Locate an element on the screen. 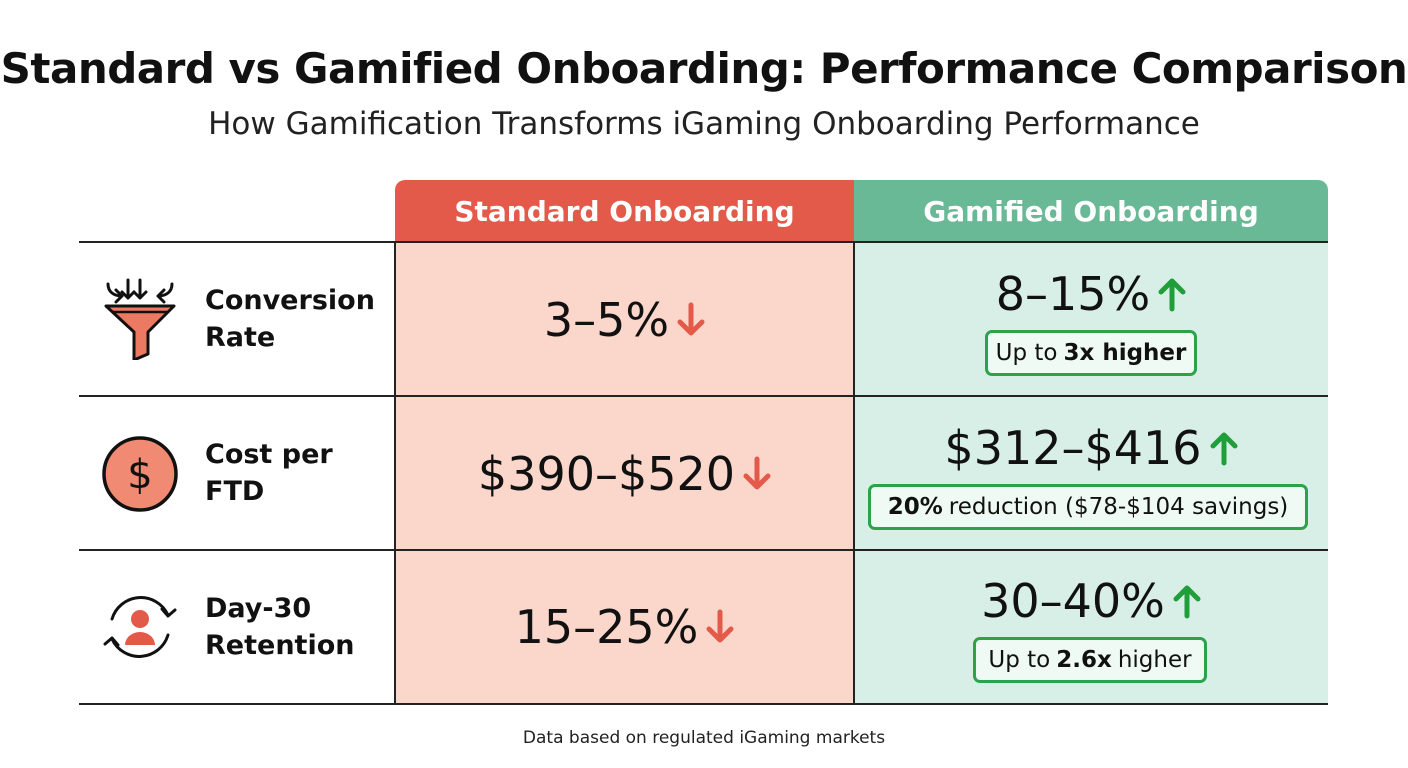 This screenshot has width=1408, height=768. row-label: Retention is located at coordinates (280, 645).